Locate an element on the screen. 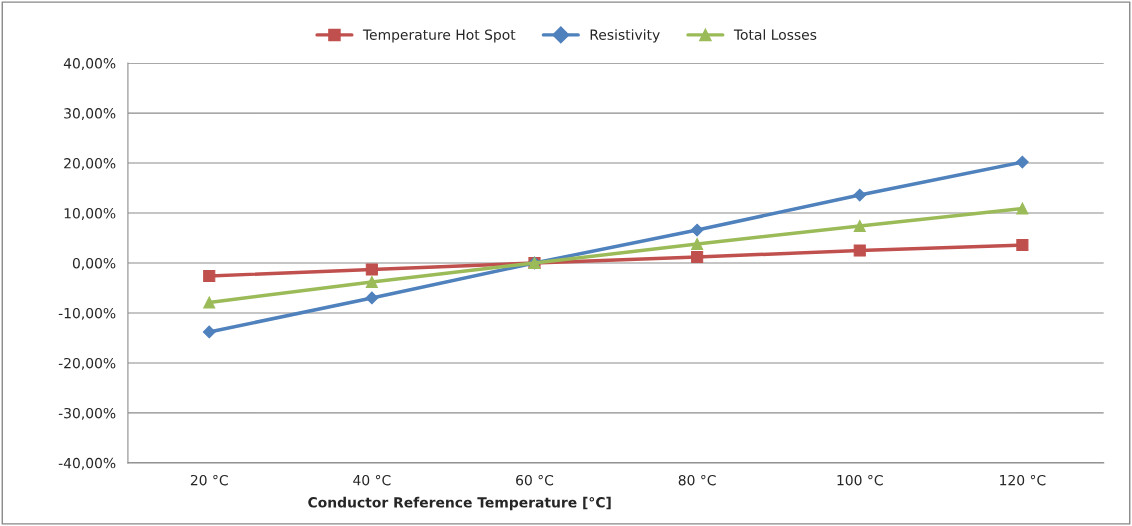  legend-label: Resistivity is located at coordinates (625, 36).